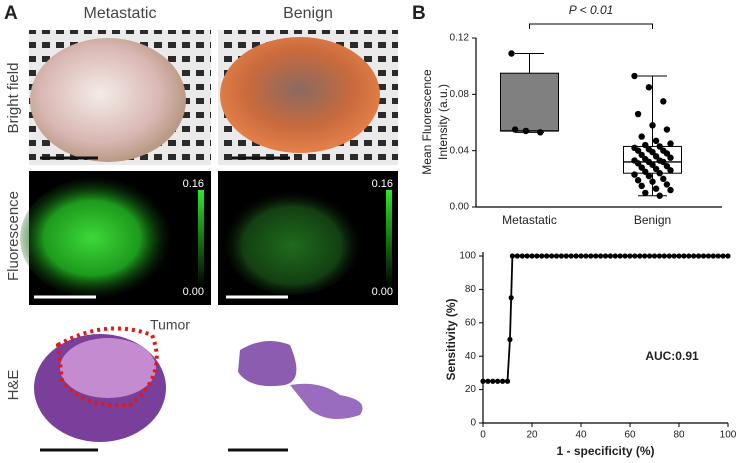  What do you see at coordinates (473, 423) in the screenshot?
I see `y-tick-label: 0` at bounding box center [473, 423].